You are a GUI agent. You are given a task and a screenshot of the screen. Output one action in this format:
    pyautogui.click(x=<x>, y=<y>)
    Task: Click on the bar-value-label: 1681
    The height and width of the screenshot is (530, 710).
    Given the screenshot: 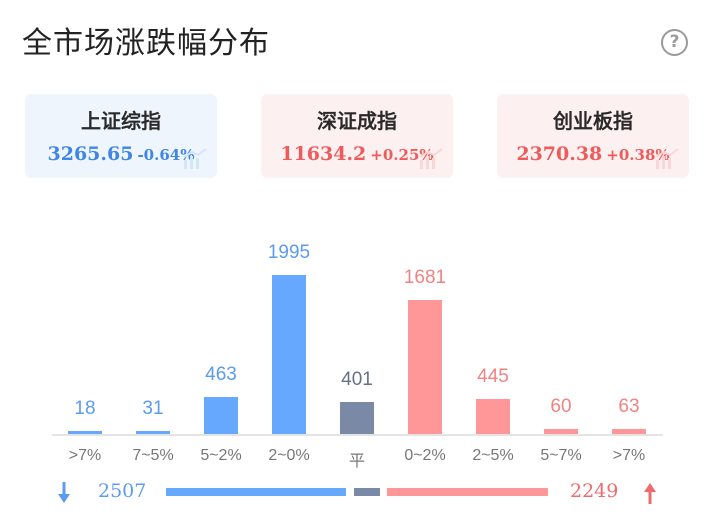 What is the action you would take?
    pyautogui.click(x=425, y=278)
    